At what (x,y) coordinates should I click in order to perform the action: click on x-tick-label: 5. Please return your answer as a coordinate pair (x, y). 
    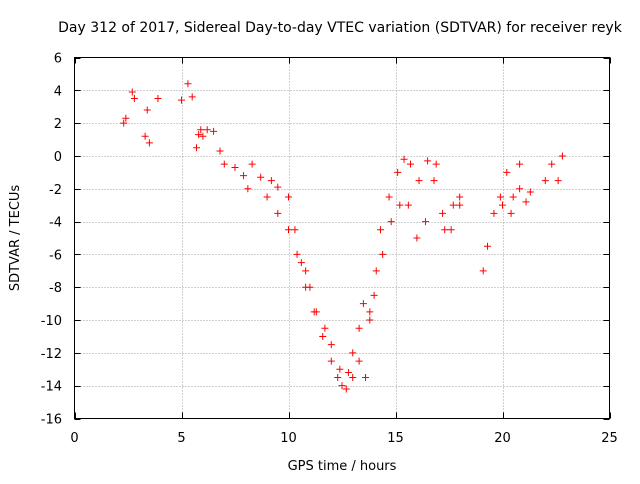
    Looking at the image, I should click on (181, 438).